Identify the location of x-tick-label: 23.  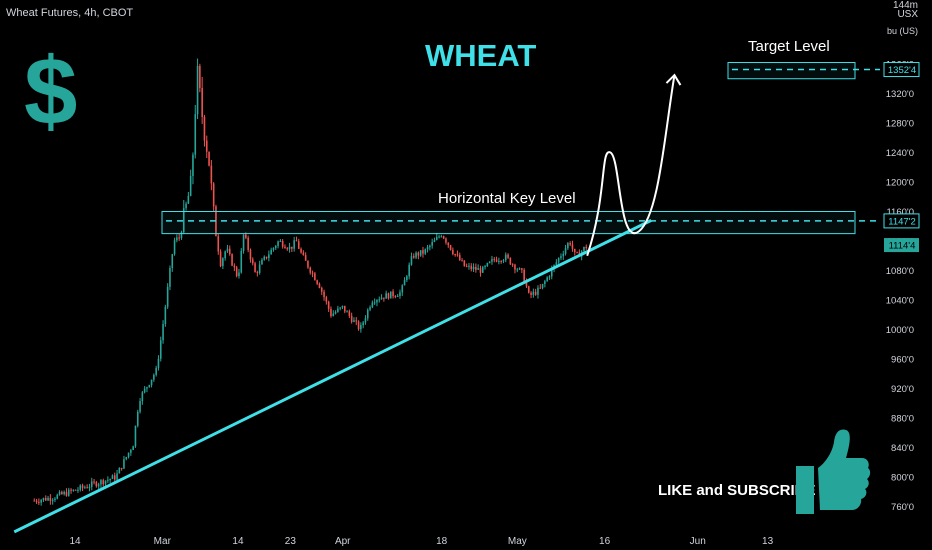
(291, 541).